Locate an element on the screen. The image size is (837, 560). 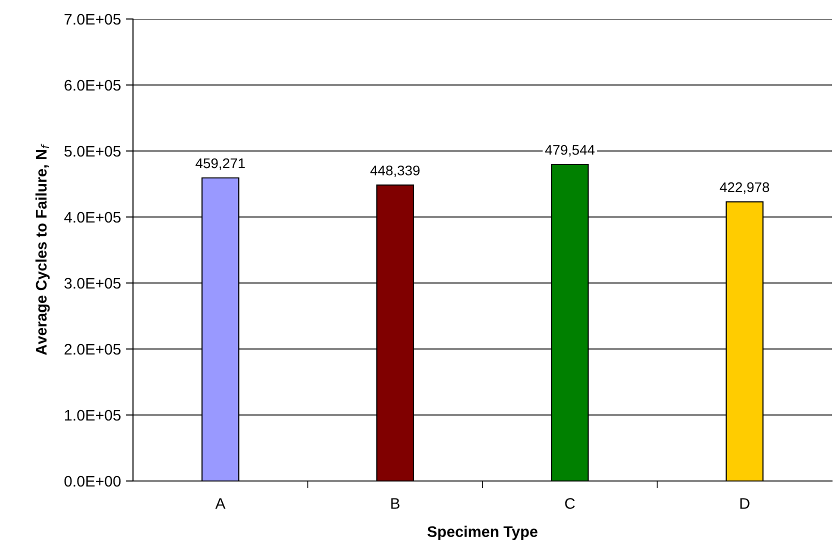
x-axis-title: Specimen Type is located at coordinates (482, 533).